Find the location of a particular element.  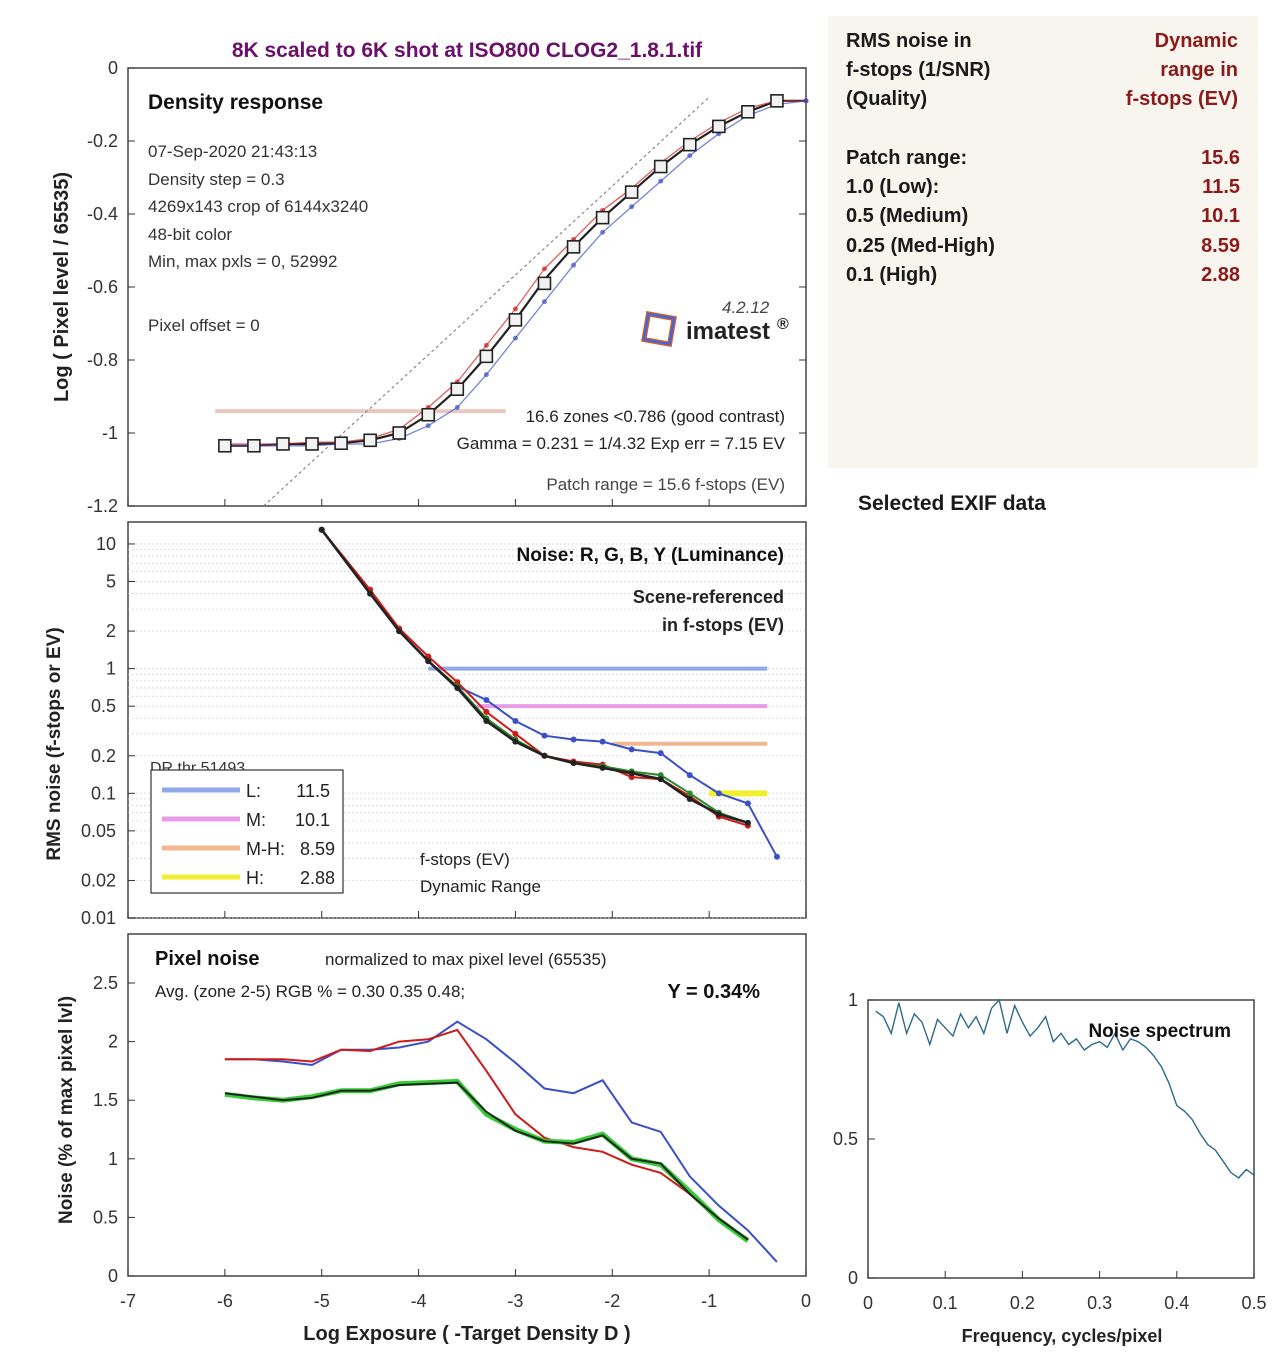

fstops-label: f-stops (EV) is located at coordinates (465, 859).